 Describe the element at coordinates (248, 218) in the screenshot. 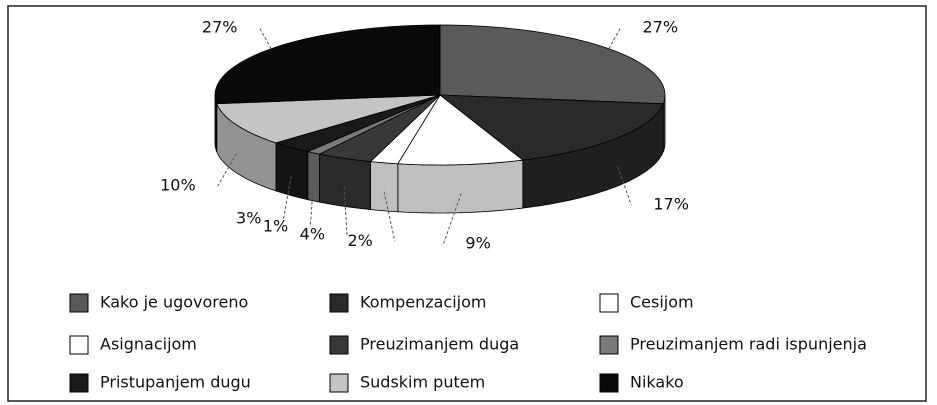

I see `data-label: 3%` at that location.